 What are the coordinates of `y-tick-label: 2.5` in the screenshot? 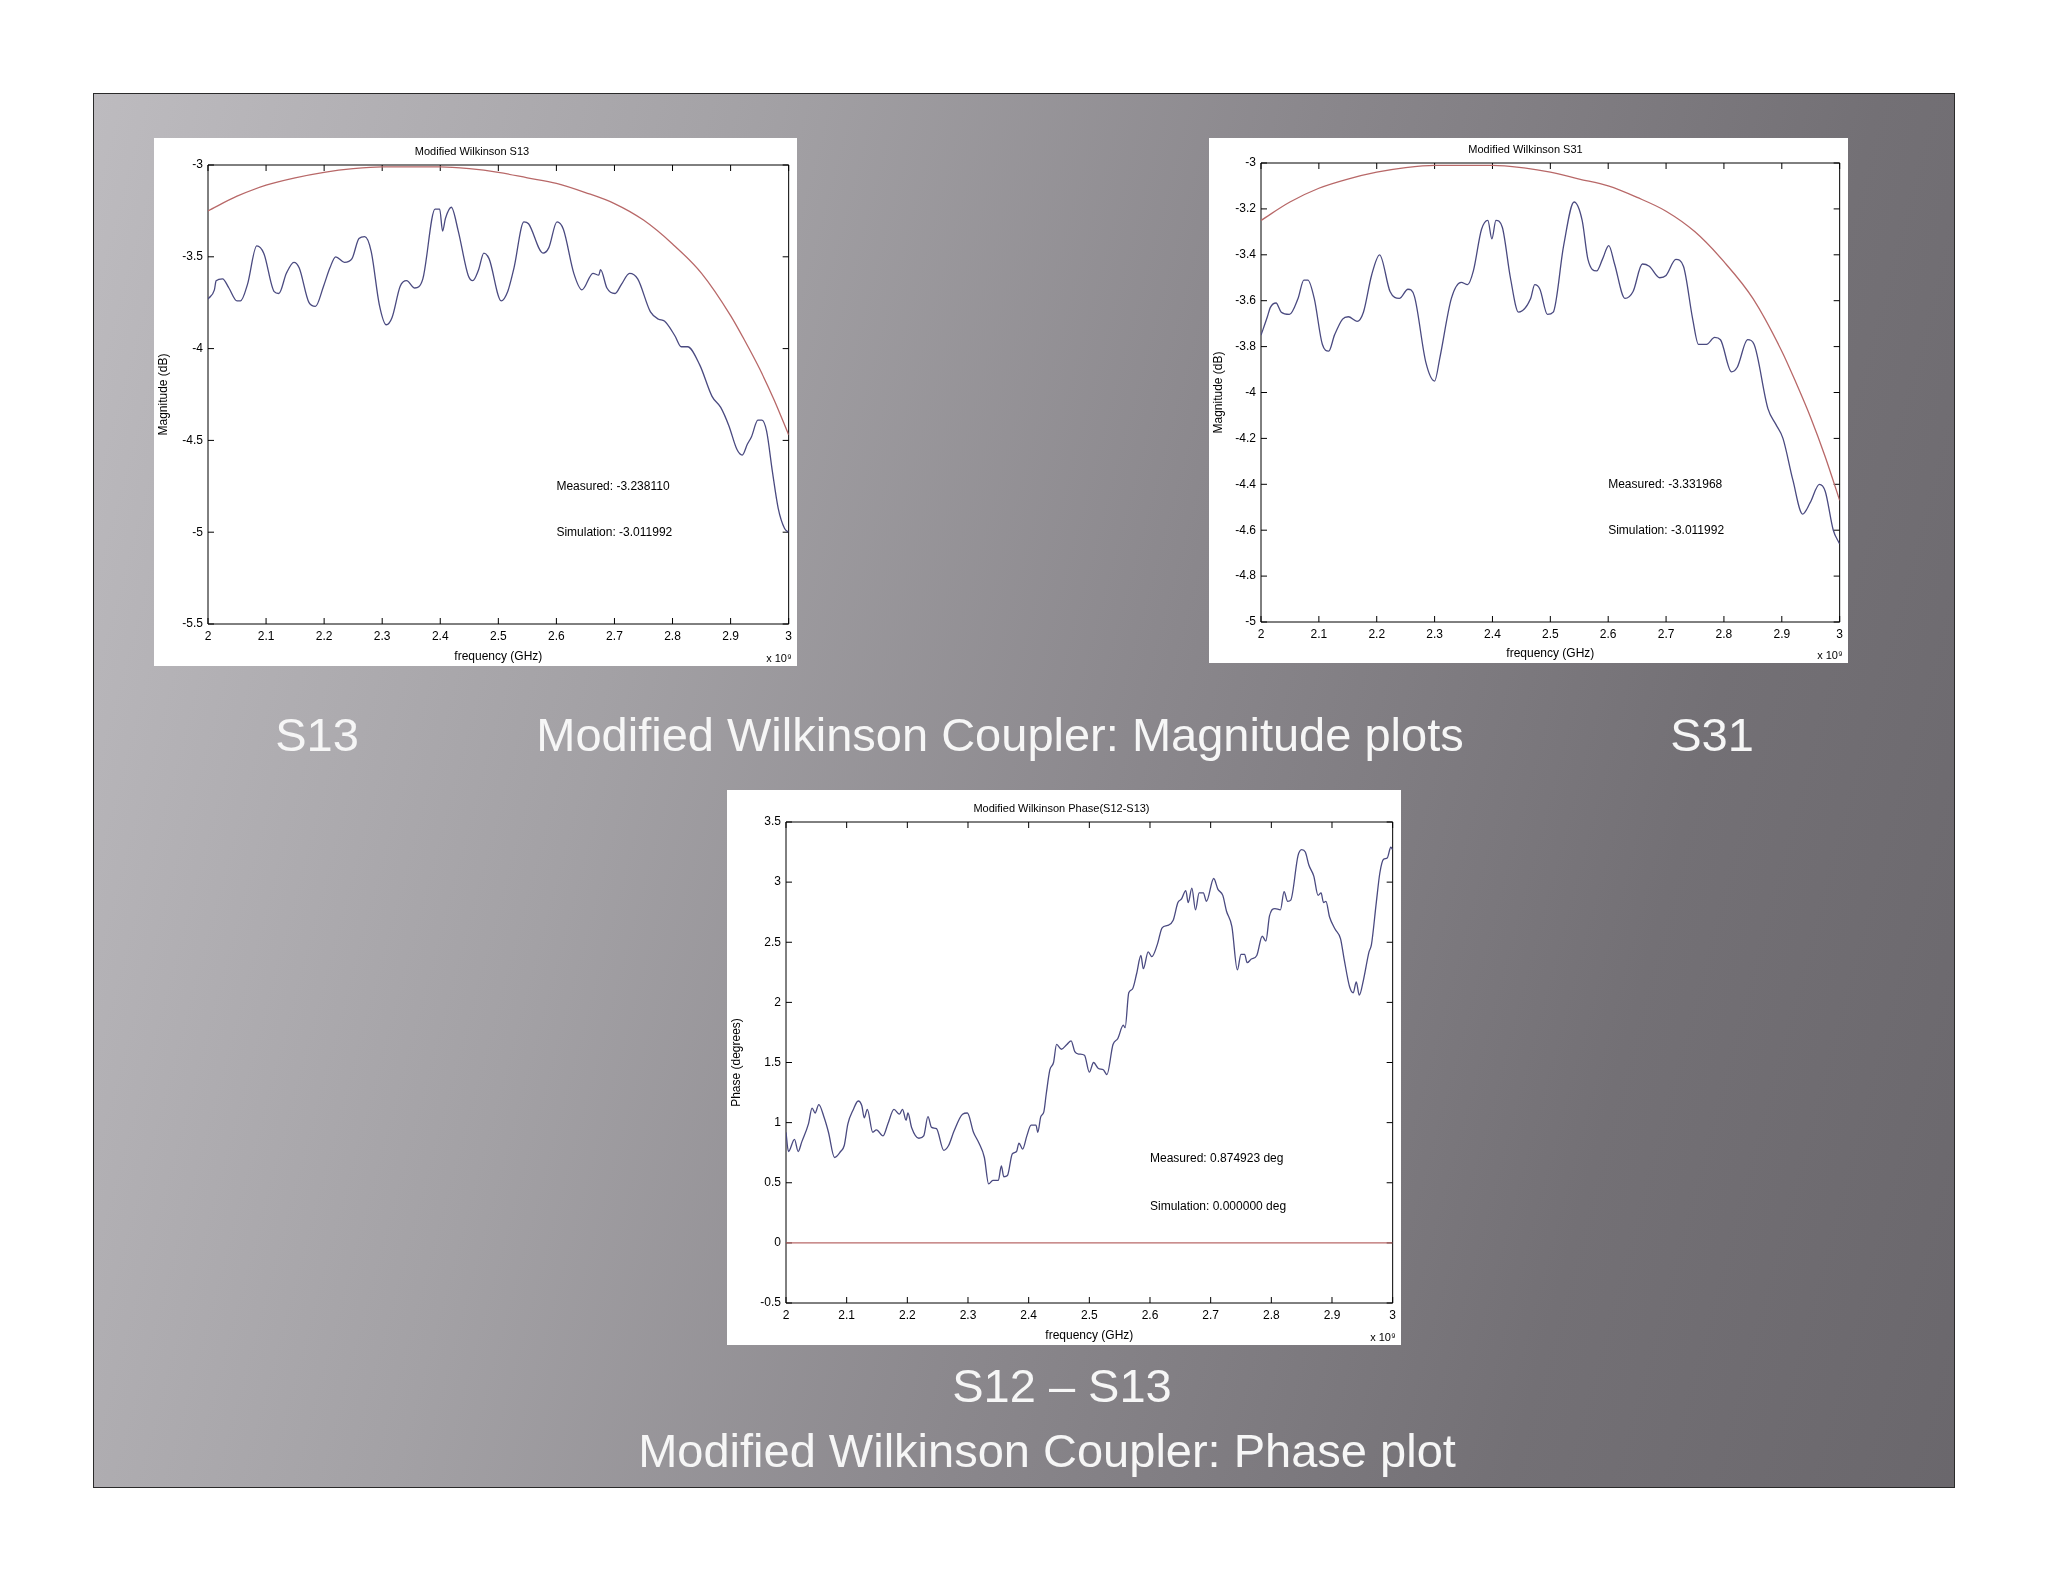 It's located at (773, 941).